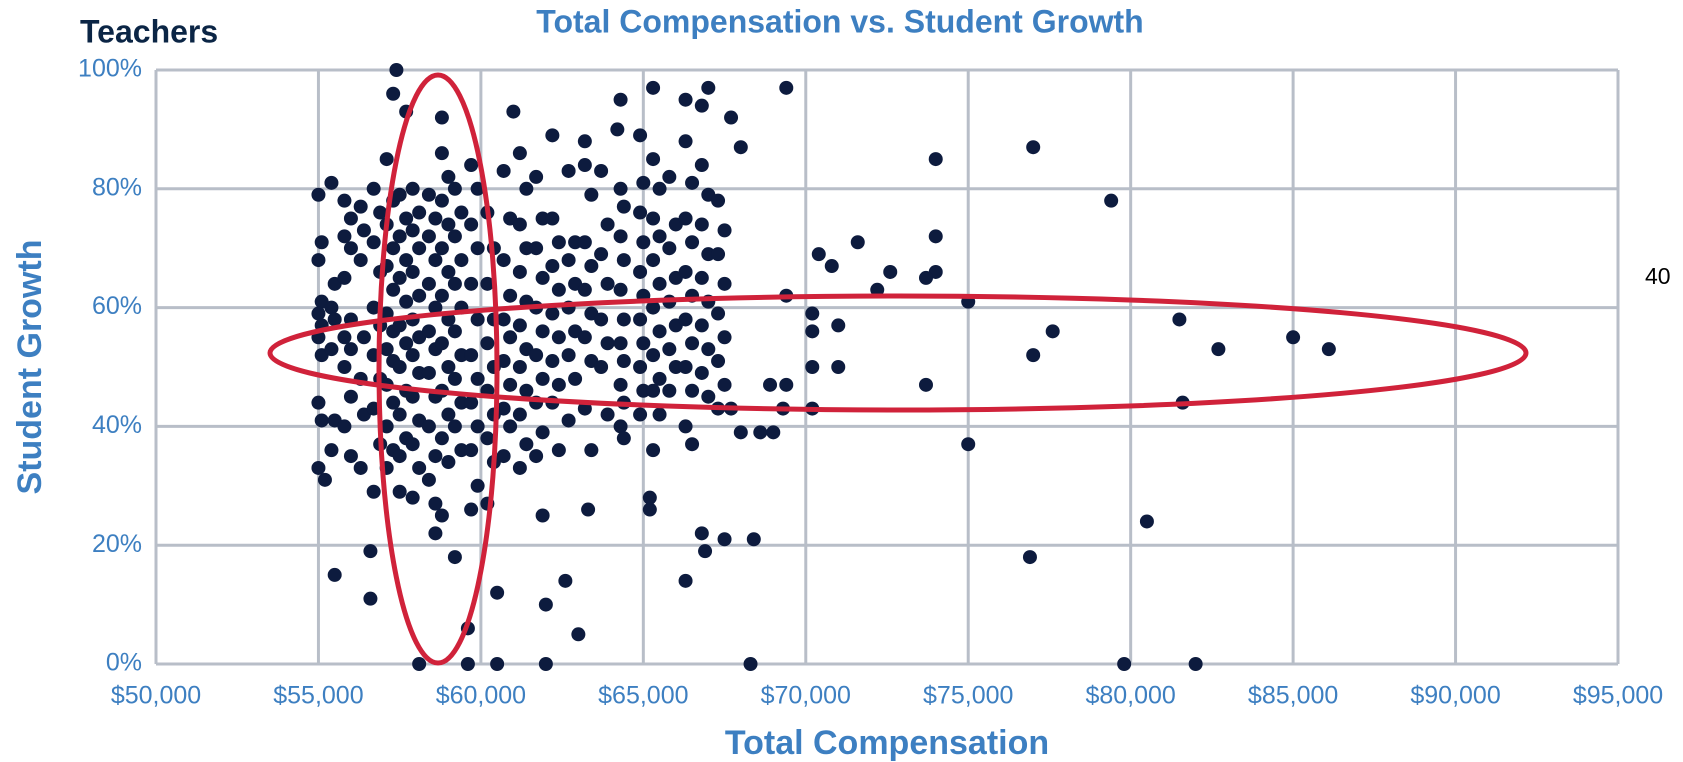  Describe the element at coordinates (1455, 696) in the screenshot. I see `x-tick-label: $90,000` at that location.